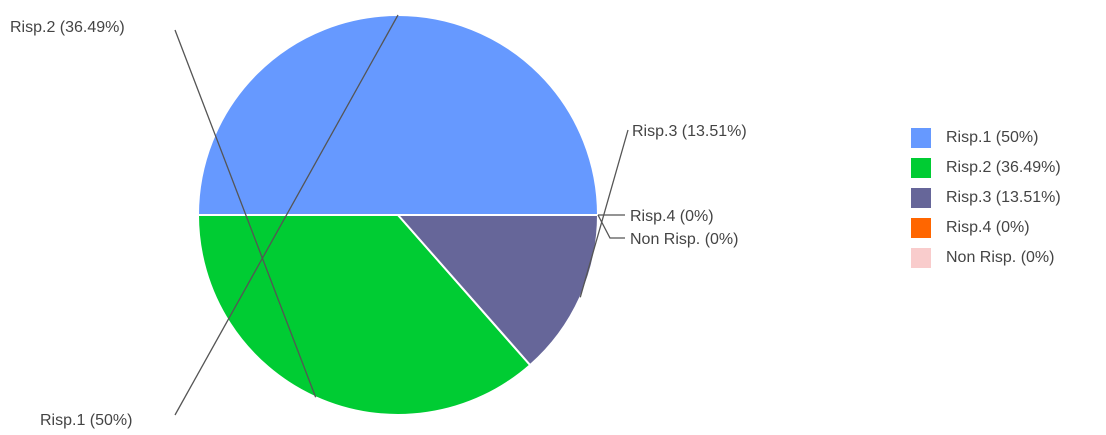 This screenshot has width=1106, height=435. I want to click on slice-label-non-risp: Non Risp. (0%), so click(684, 239).